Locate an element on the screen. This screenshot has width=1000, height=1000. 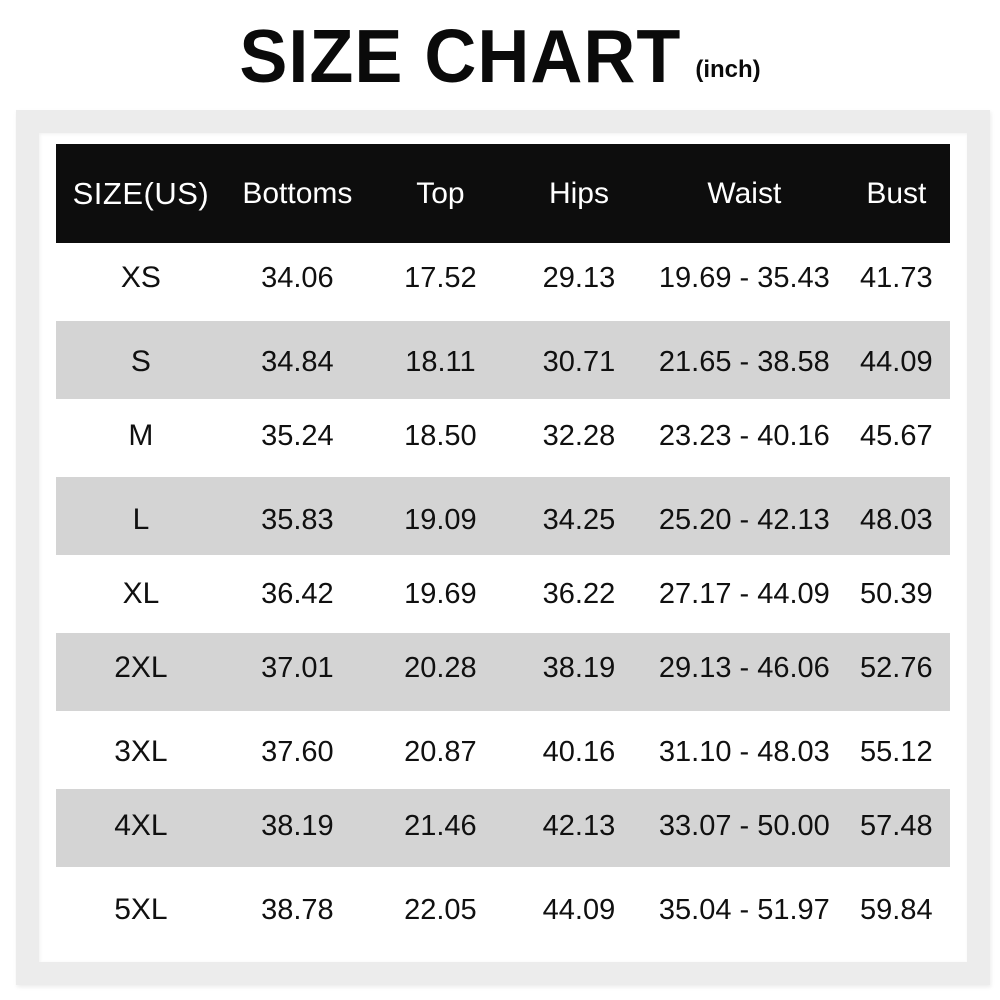
size-label-cell: S is located at coordinates (140, 361).